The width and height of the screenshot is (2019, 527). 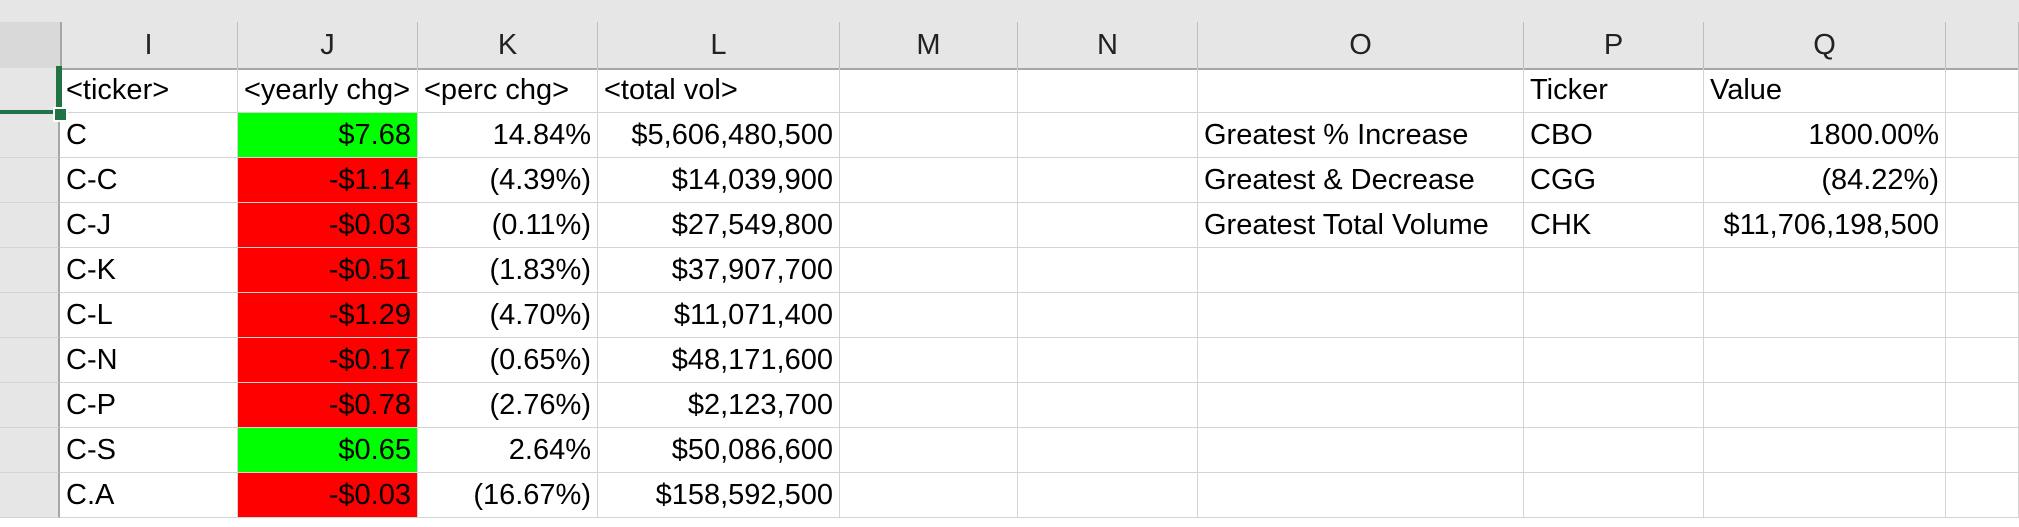 What do you see at coordinates (1982, 45) in the screenshot?
I see `column-header-next` at bounding box center [1982, 45].